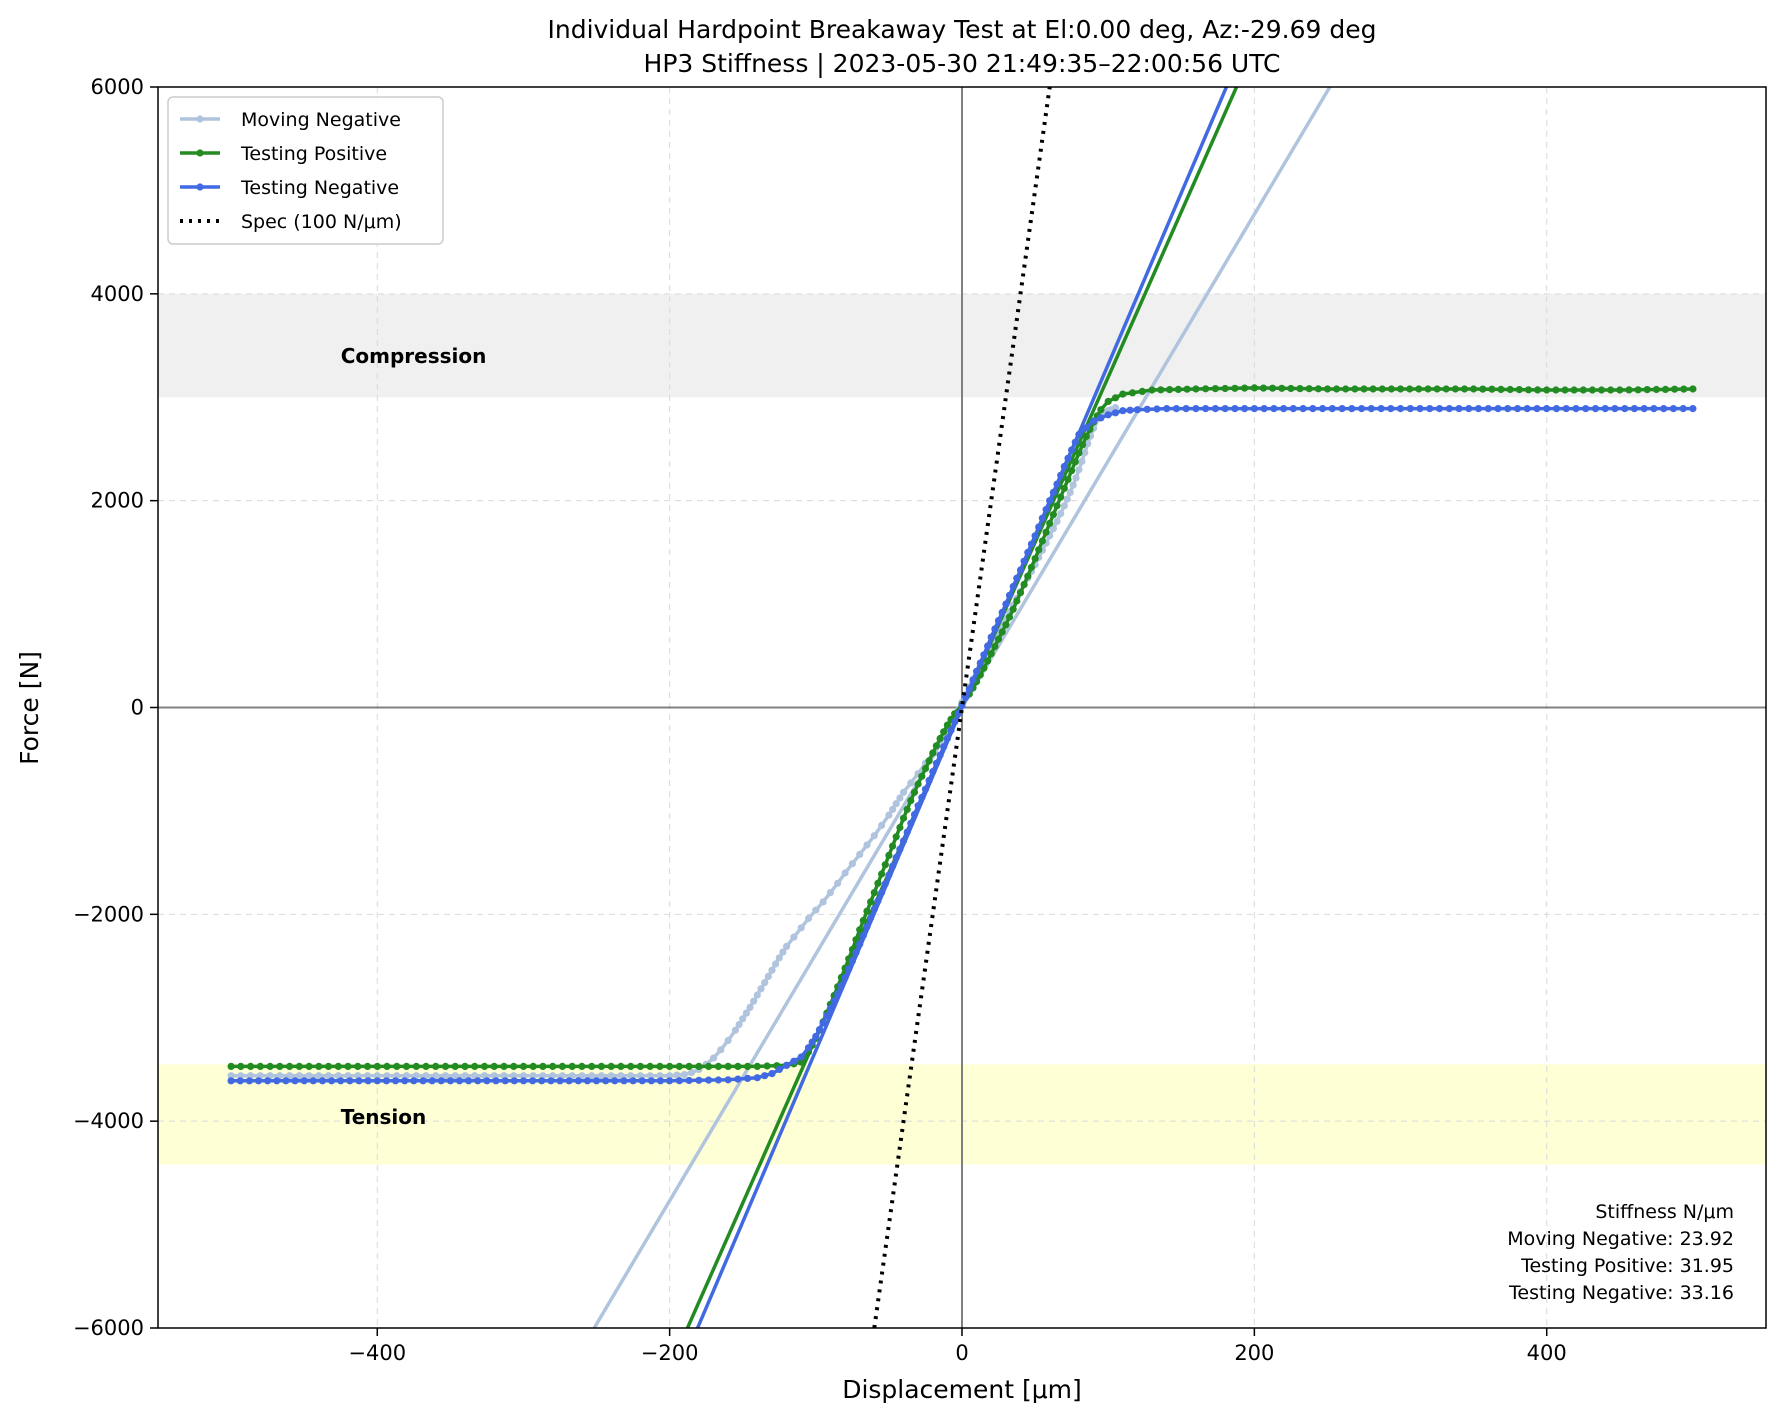 This screenshot has width=1782, height=1423. Describe the element at coordinates (117, 501) in the screenshot. I see `y-tick-label: 2000` at that location.